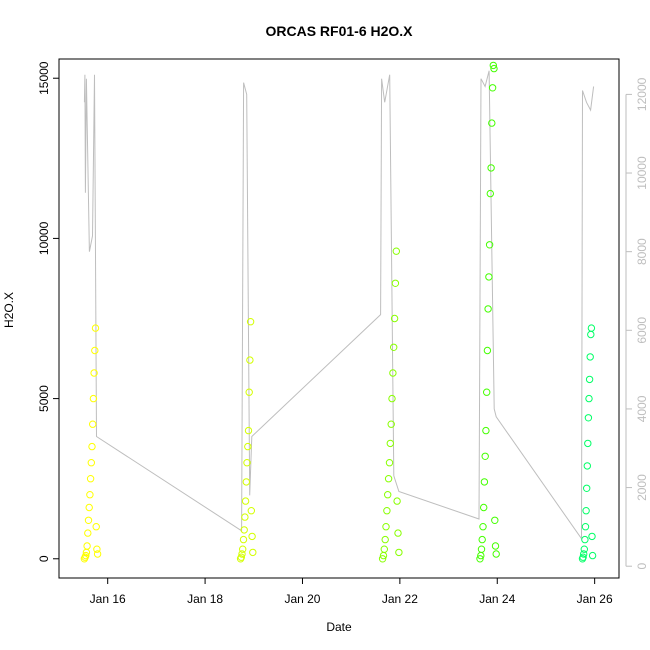 Image resolution: width=650 pixels, height=650 pixels. I want to click on x-tick-label: Jan 16, so click(108, 599).